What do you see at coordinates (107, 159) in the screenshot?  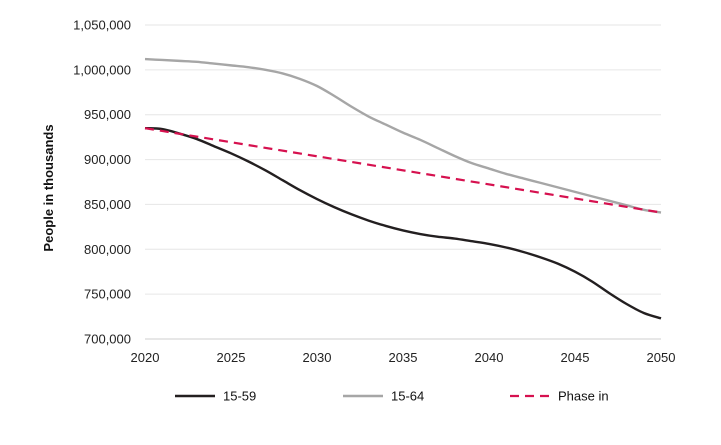 I see `y-tick-label-4: 900,000` at bounding box center [107, 159].